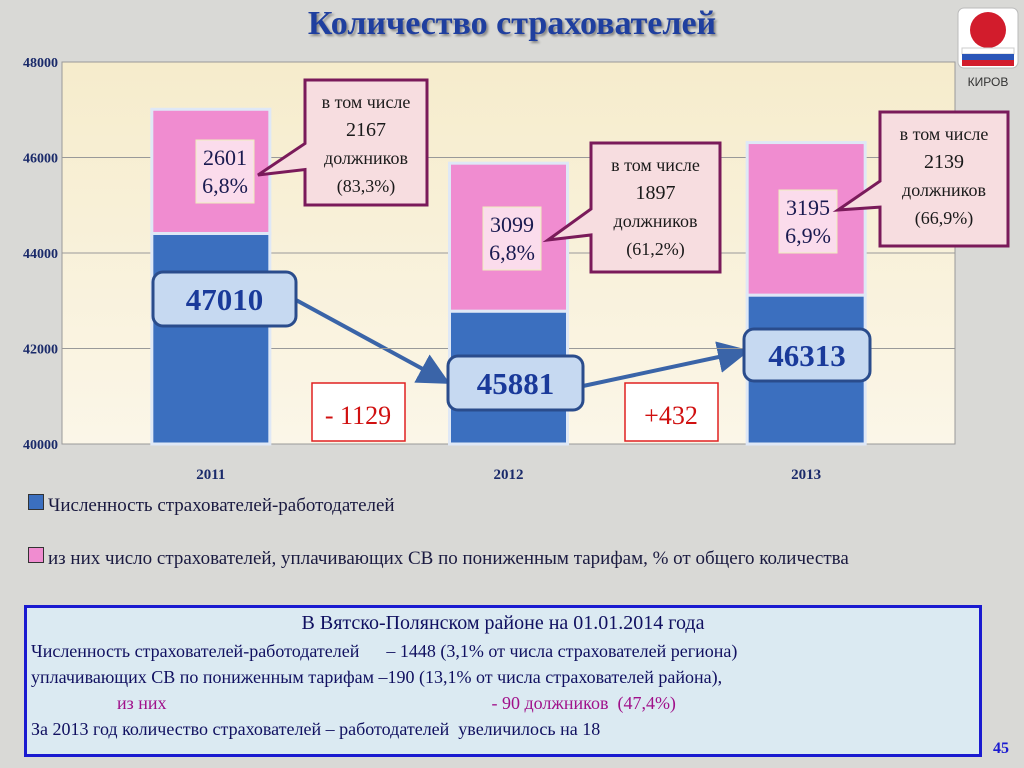 The image size is (1024, 768). I want to click on x-tick-label: 2013, so click(806, 475).